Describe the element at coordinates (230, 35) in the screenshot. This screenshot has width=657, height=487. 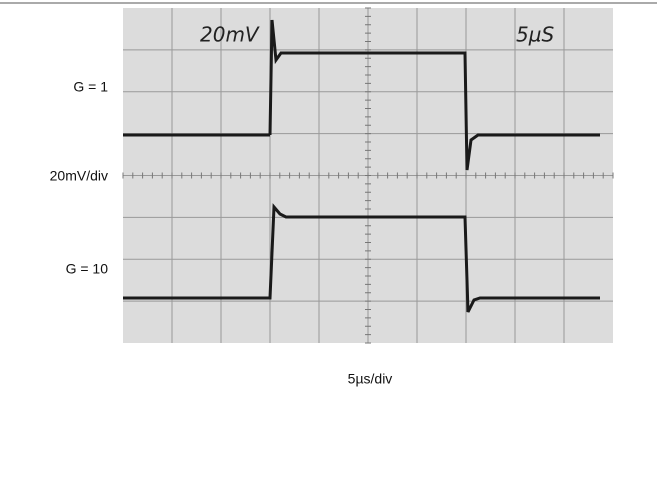
I see `volts-setting: 20mV` at that location.